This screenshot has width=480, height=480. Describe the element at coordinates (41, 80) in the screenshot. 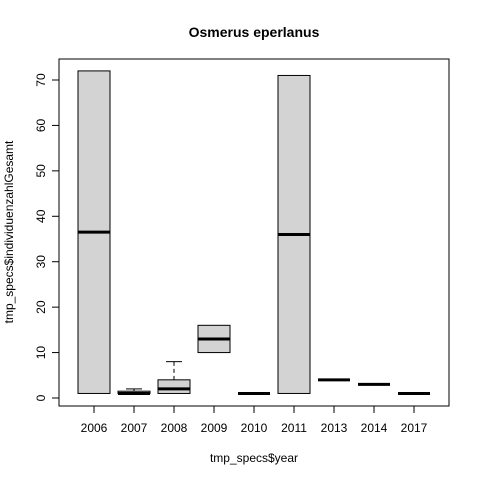

I see `y-tick-label: 70` at that location.